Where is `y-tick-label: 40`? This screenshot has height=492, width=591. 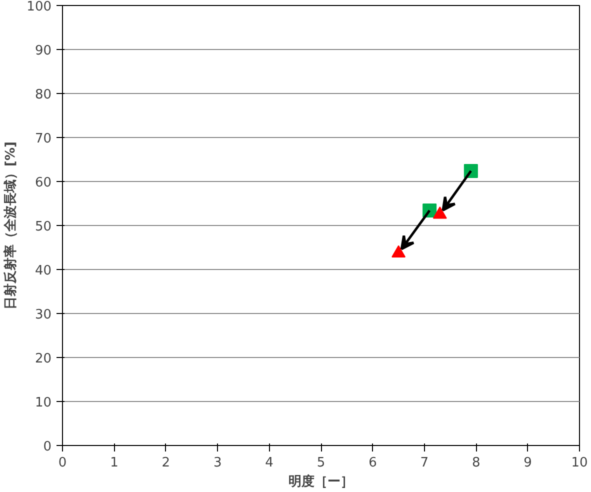
y-tick-label: 40 is located at coordinates (43, 271).